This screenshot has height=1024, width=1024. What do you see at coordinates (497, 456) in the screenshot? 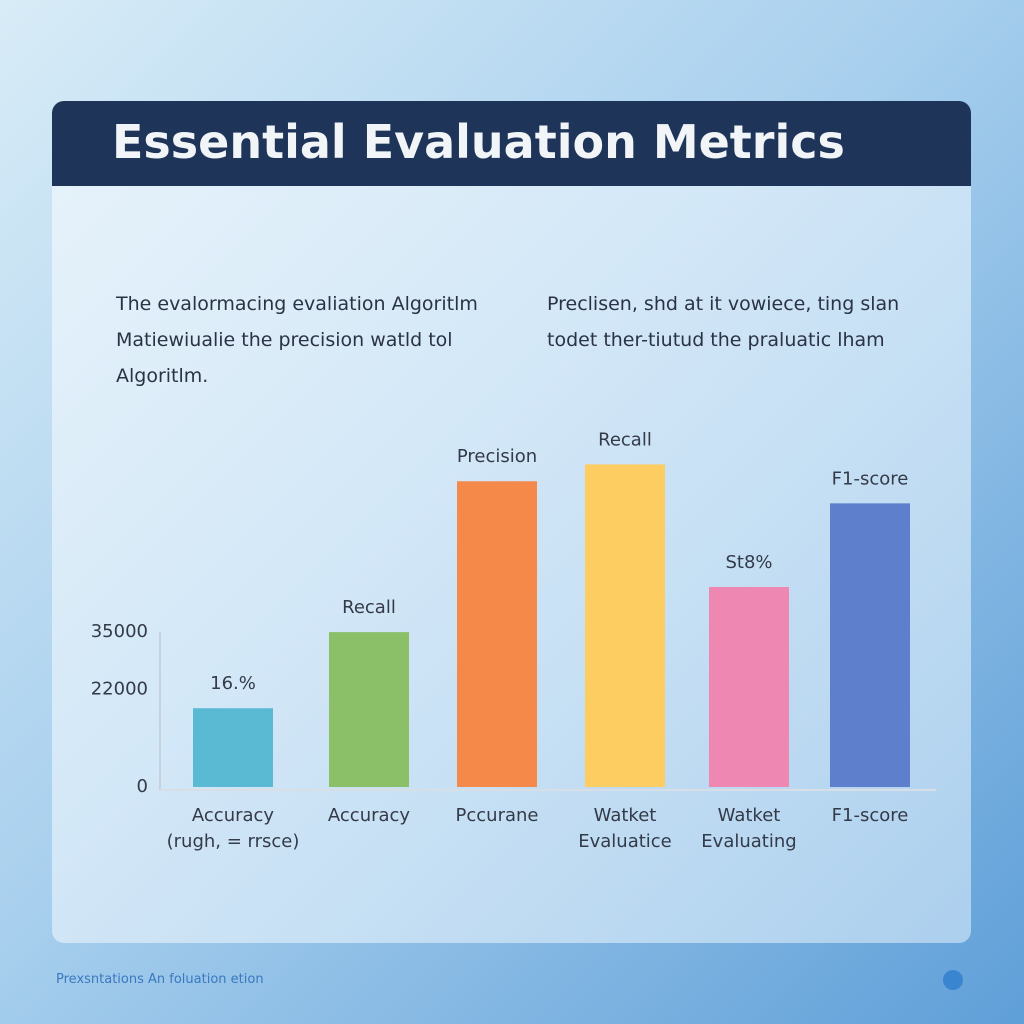
I see `bar-annotation: Precision` at bounding box center [497, 456].